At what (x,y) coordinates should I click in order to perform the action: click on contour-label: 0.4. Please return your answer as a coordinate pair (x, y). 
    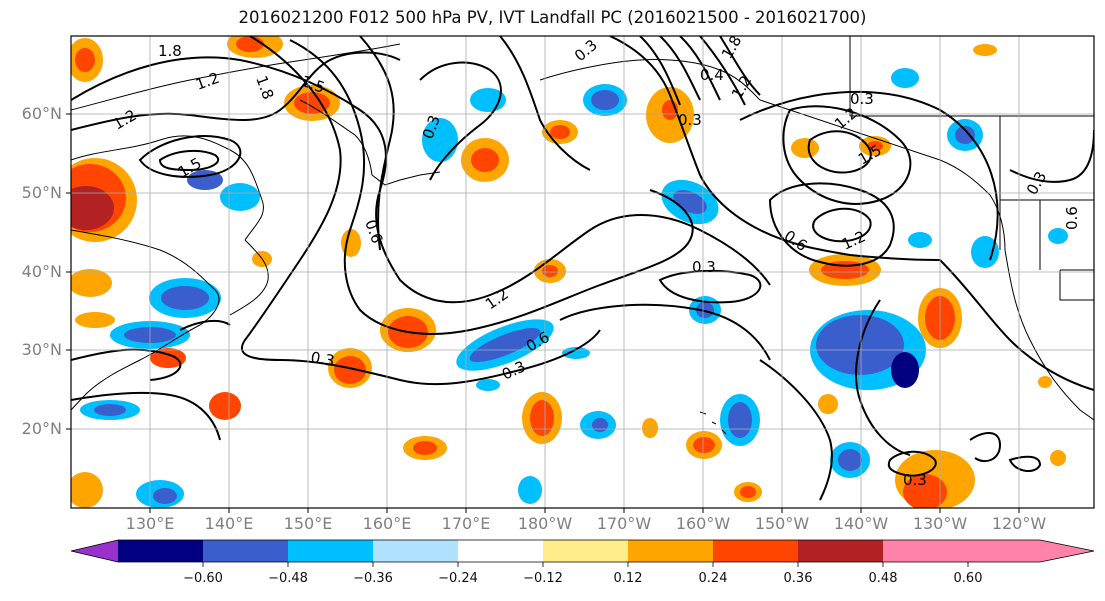
    Looking at the image, I should click on (712, 75).